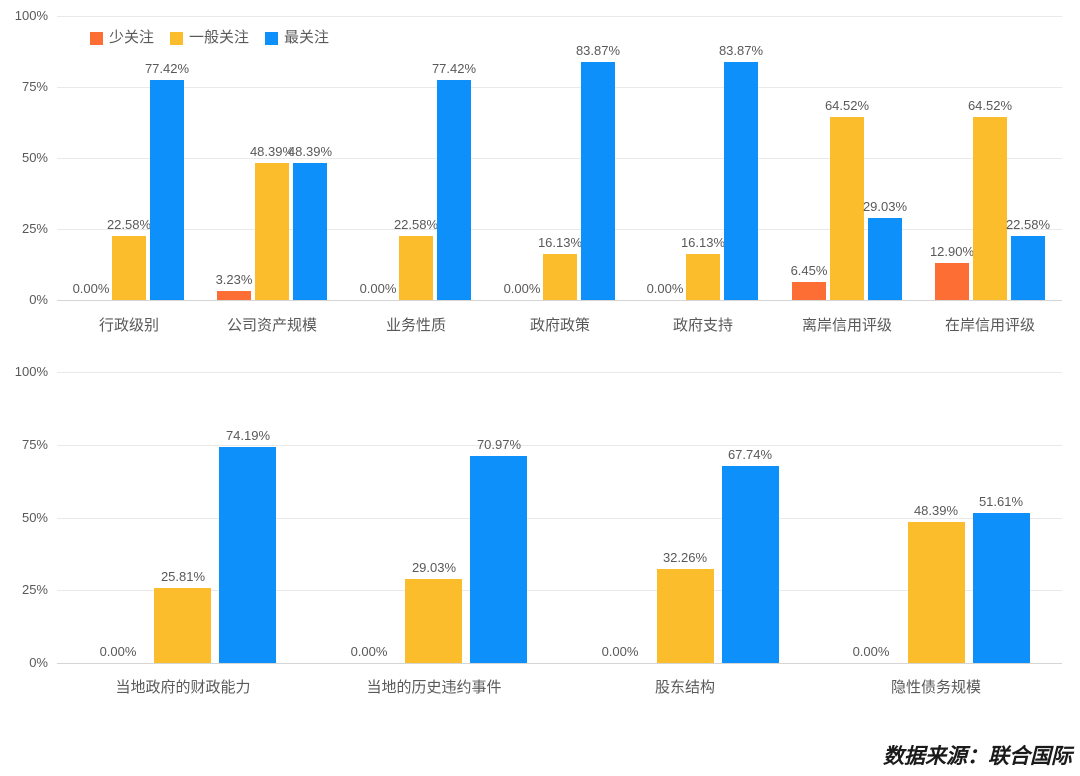 The height and width of the screenshot is (776, 1080). I want to click on legend-label: 少关注, so click(132, 37).